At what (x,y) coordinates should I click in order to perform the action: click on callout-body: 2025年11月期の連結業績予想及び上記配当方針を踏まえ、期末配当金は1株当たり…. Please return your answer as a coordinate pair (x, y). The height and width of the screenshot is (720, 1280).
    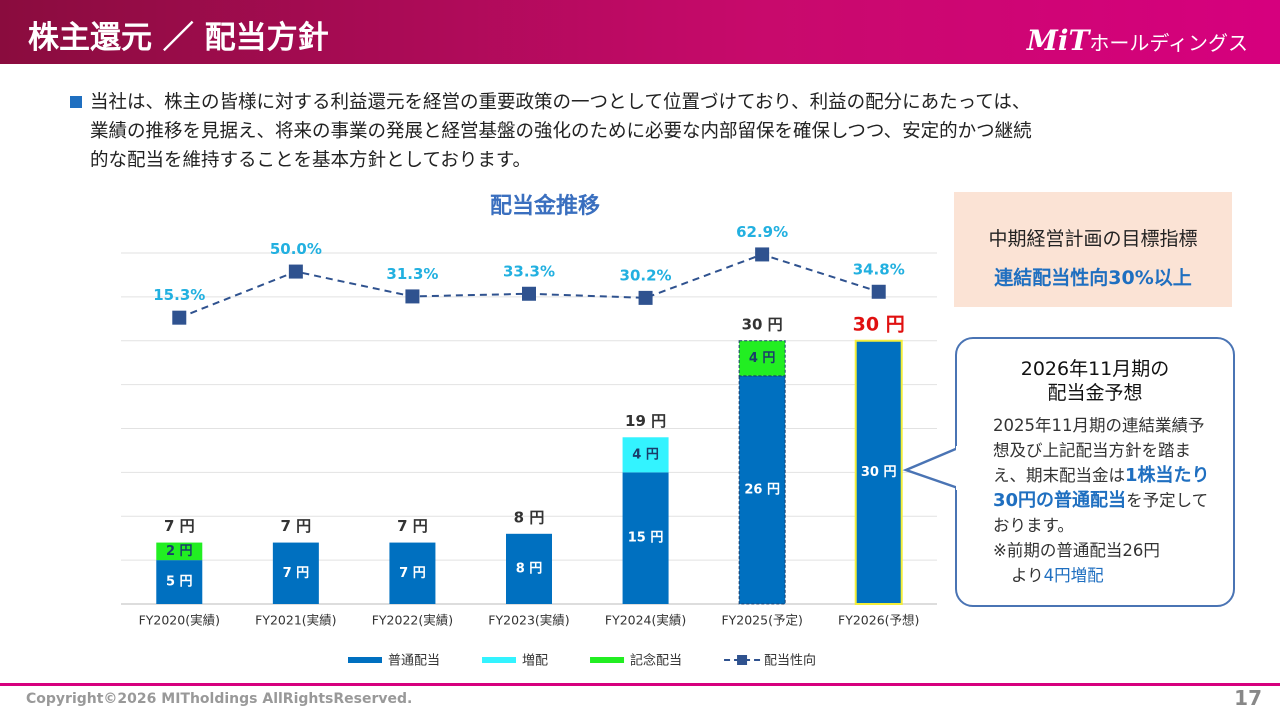
    Looking at the image, I should click on (1104, 500).